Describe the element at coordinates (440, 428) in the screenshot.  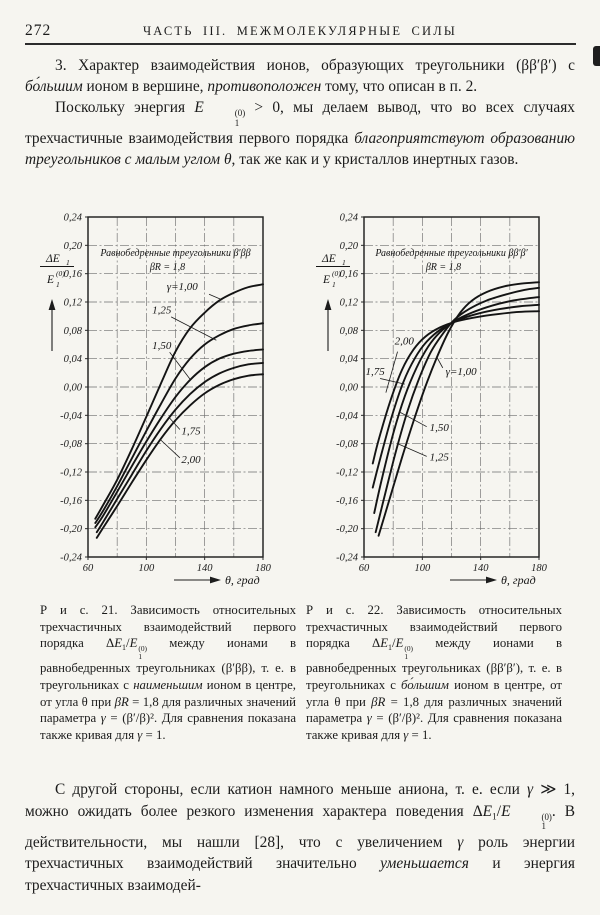
I see `svg-text: 1,50` at that location.